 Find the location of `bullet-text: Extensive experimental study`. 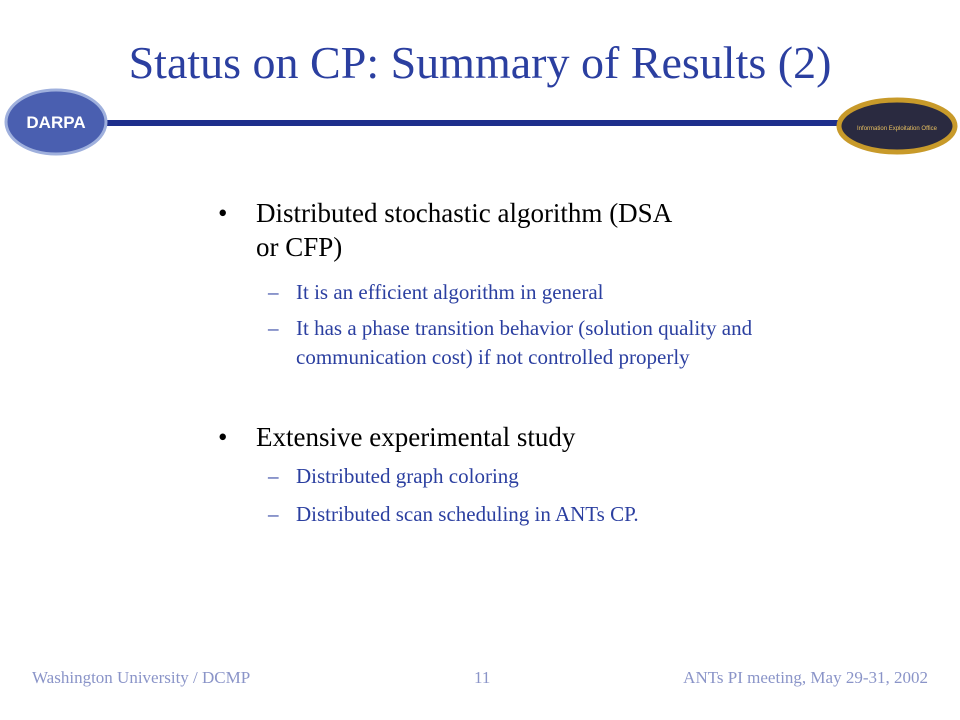

bullet-text: Extensive experimental study is located at coordinates (416, 437).